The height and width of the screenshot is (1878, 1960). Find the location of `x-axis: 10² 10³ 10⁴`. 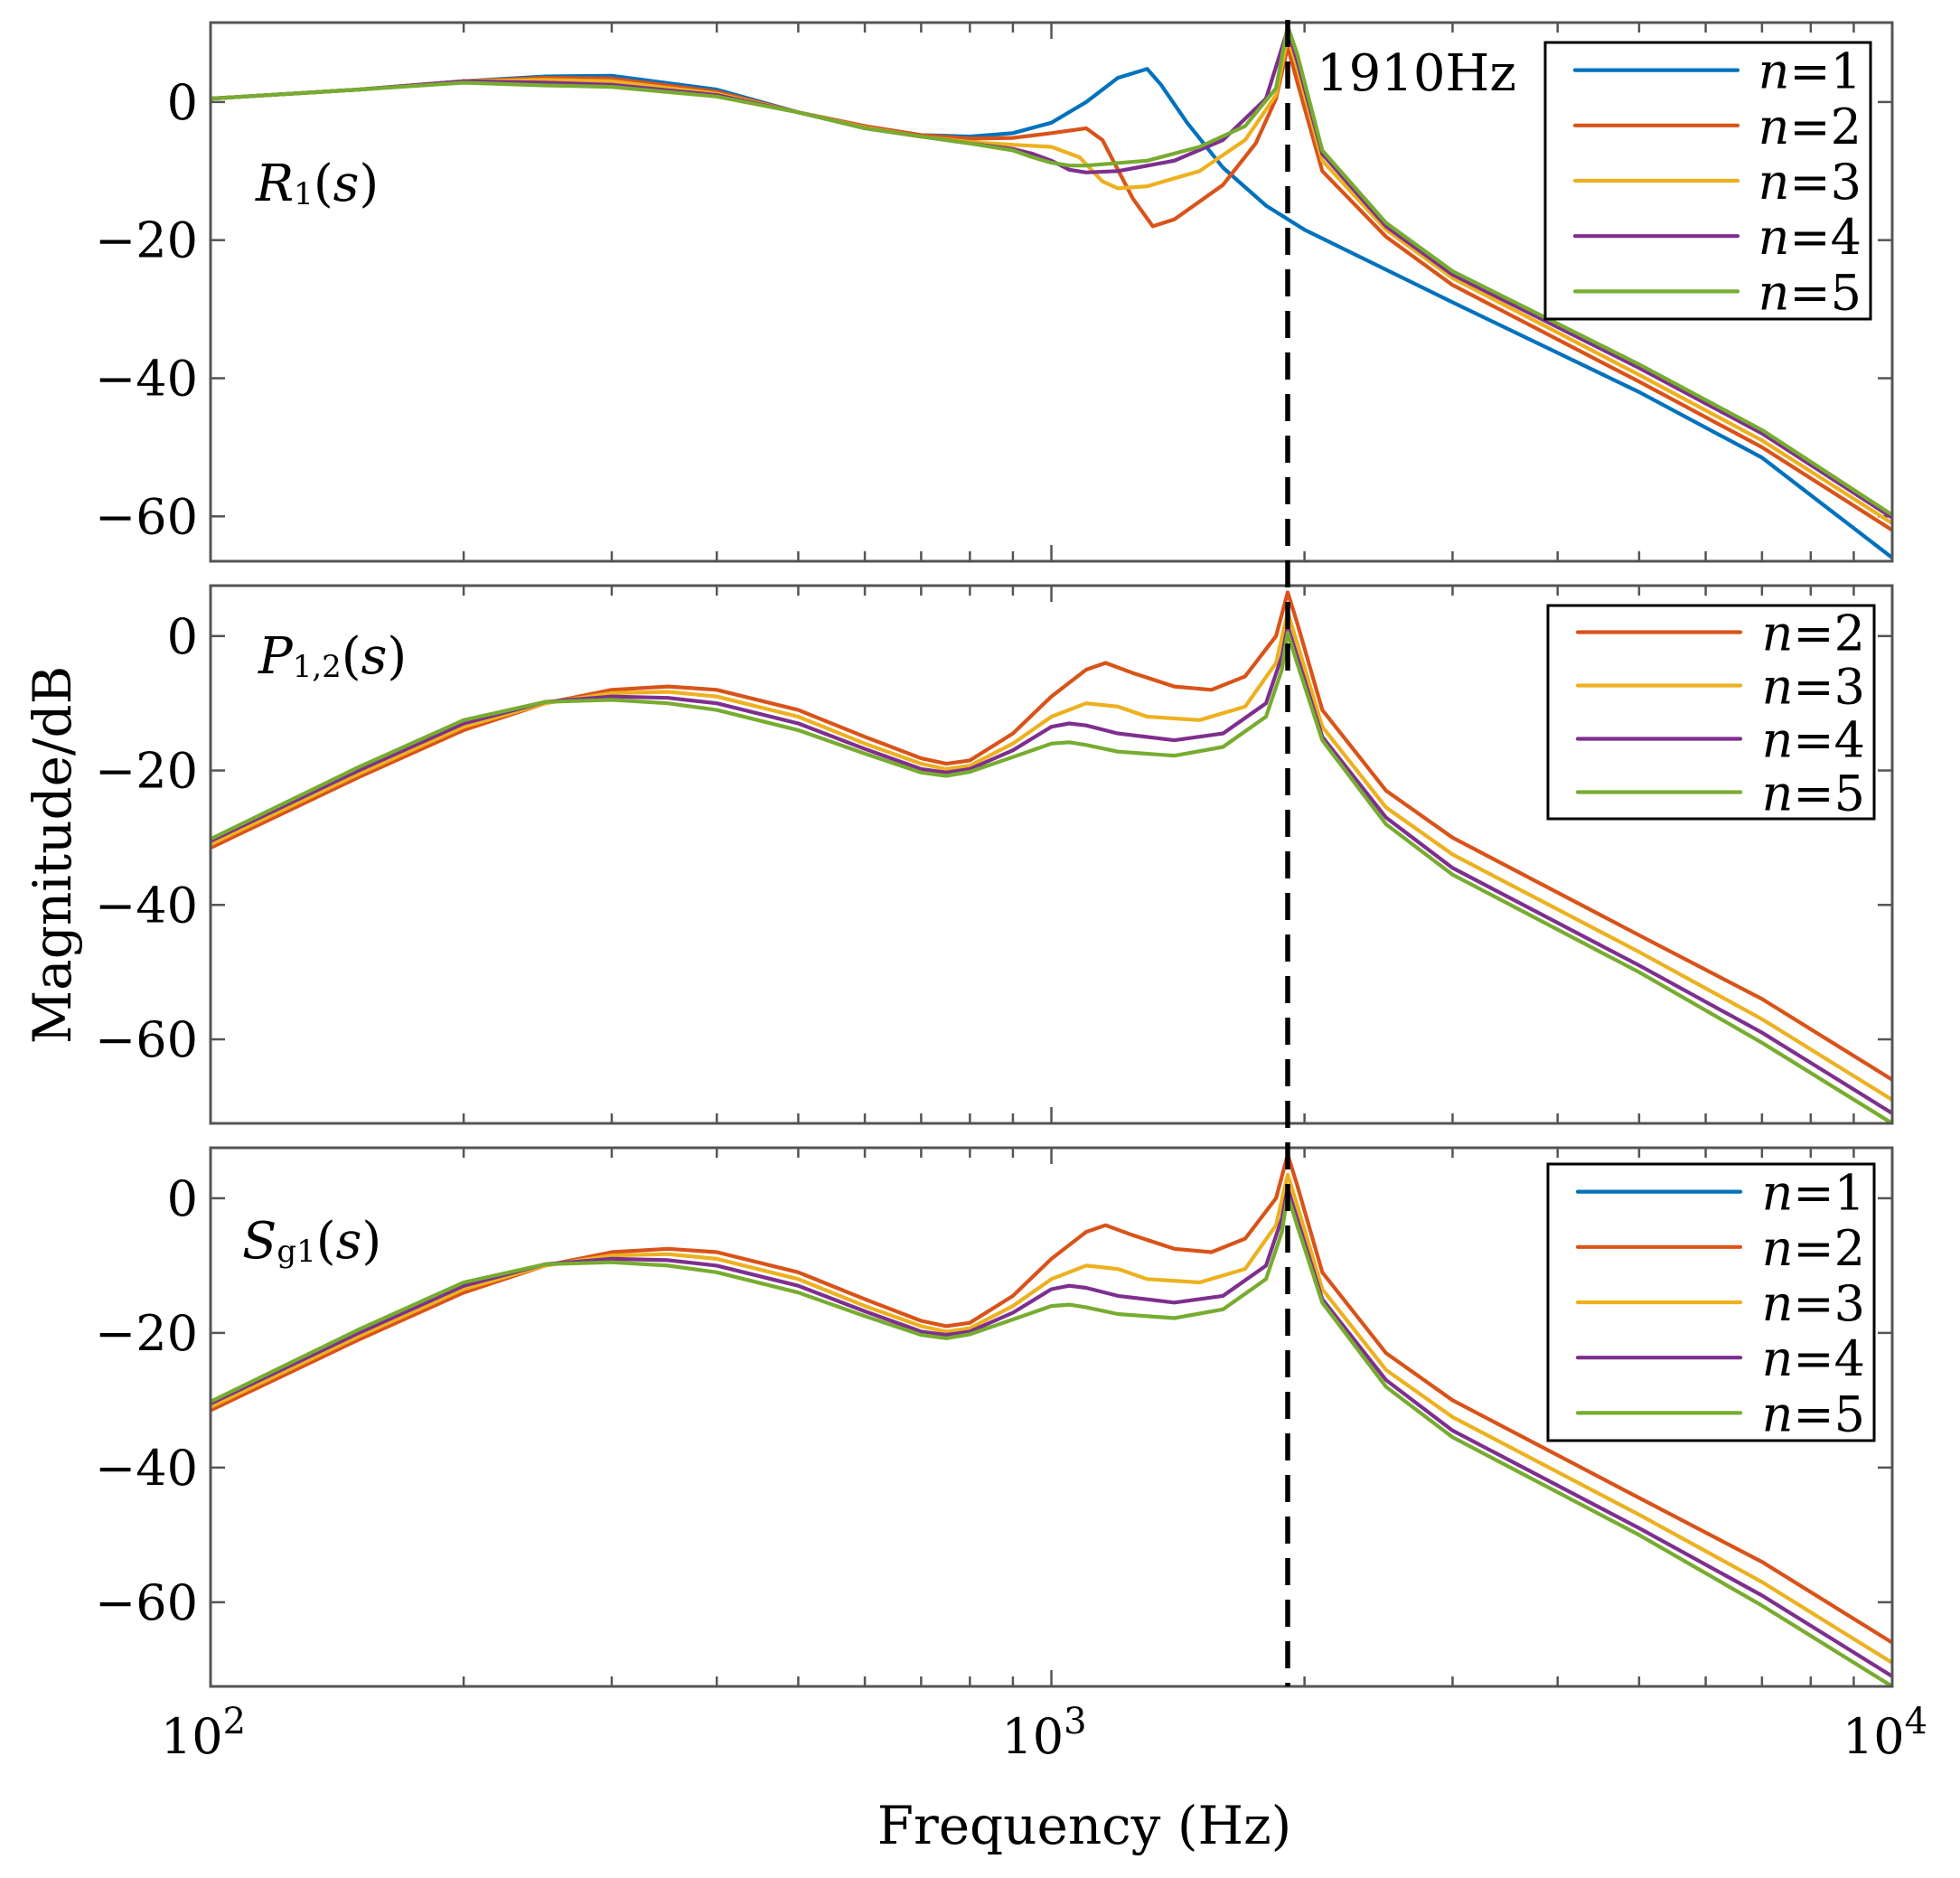

x-axis: 10² 10³ 10⁴ is located at coordinates (1044, 1733).